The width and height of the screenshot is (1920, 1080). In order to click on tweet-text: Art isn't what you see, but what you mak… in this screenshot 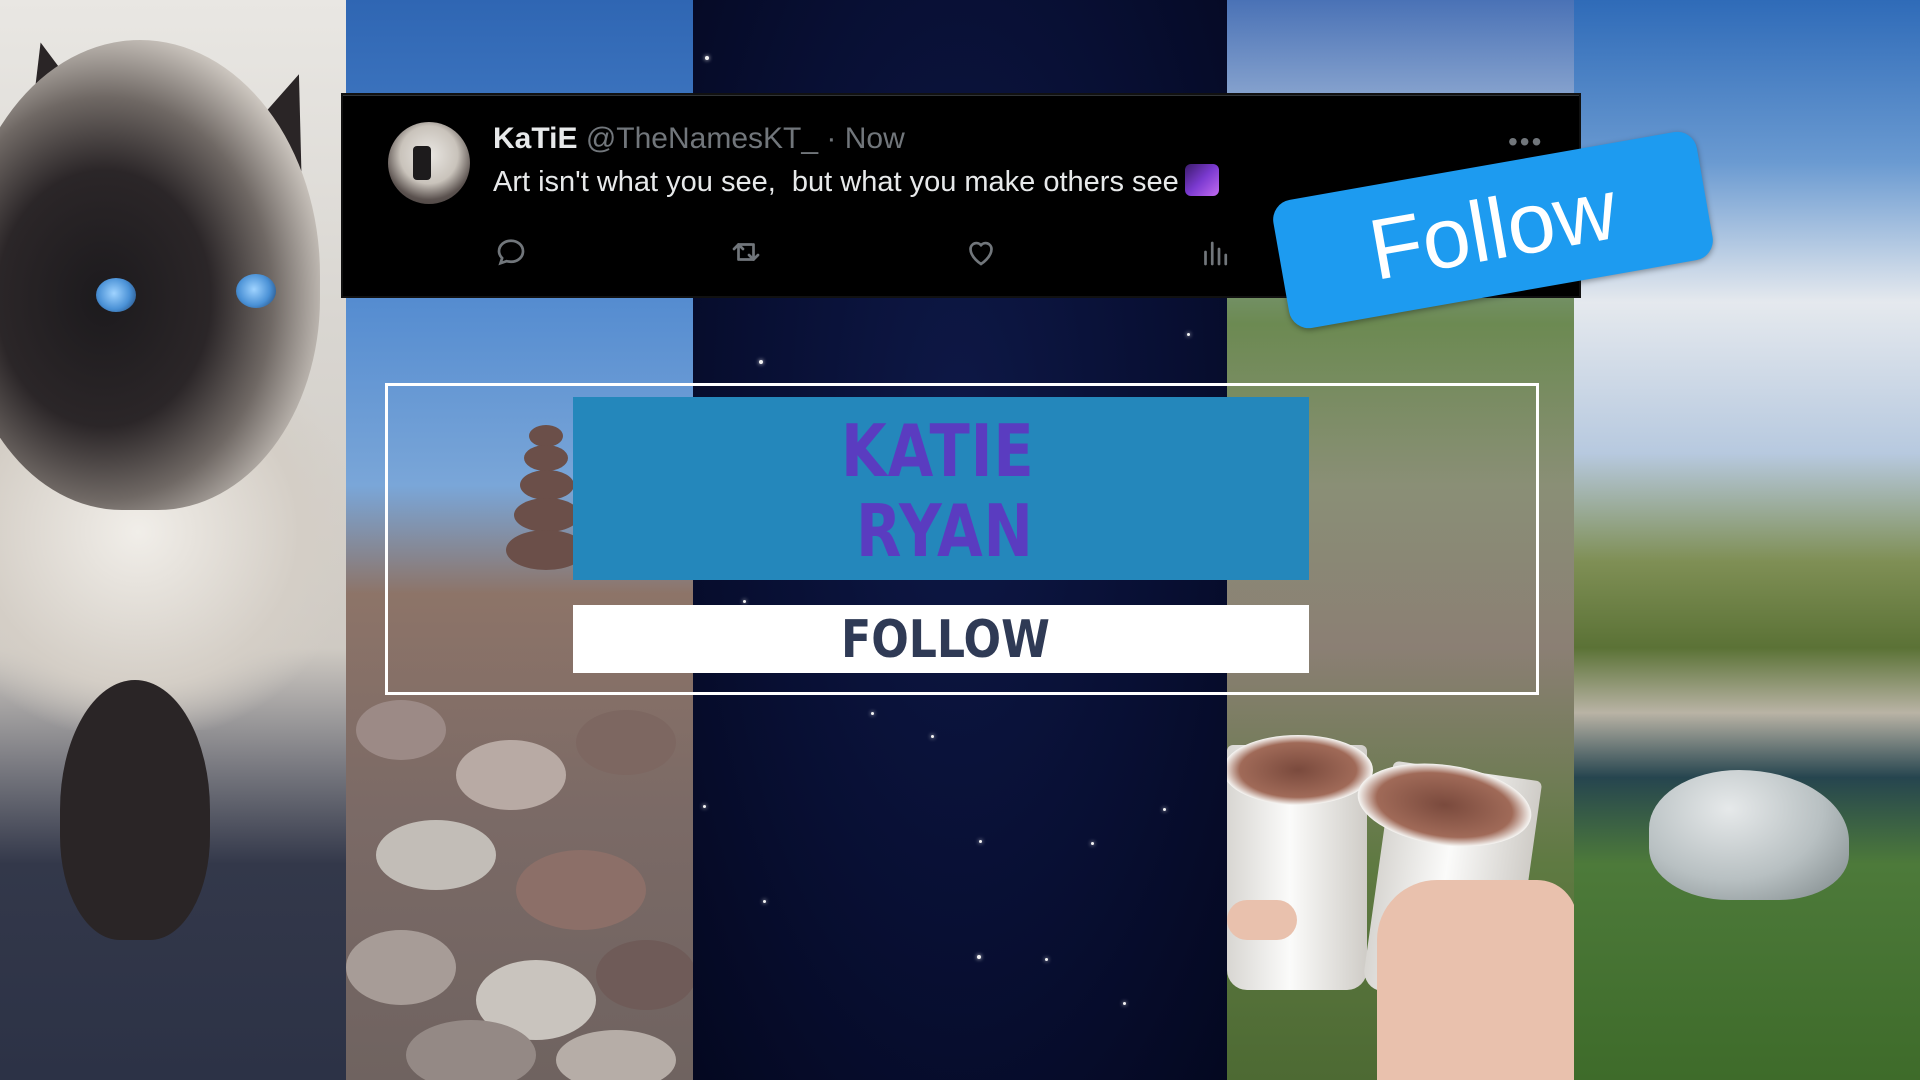, I will do `click(836, 182)`.